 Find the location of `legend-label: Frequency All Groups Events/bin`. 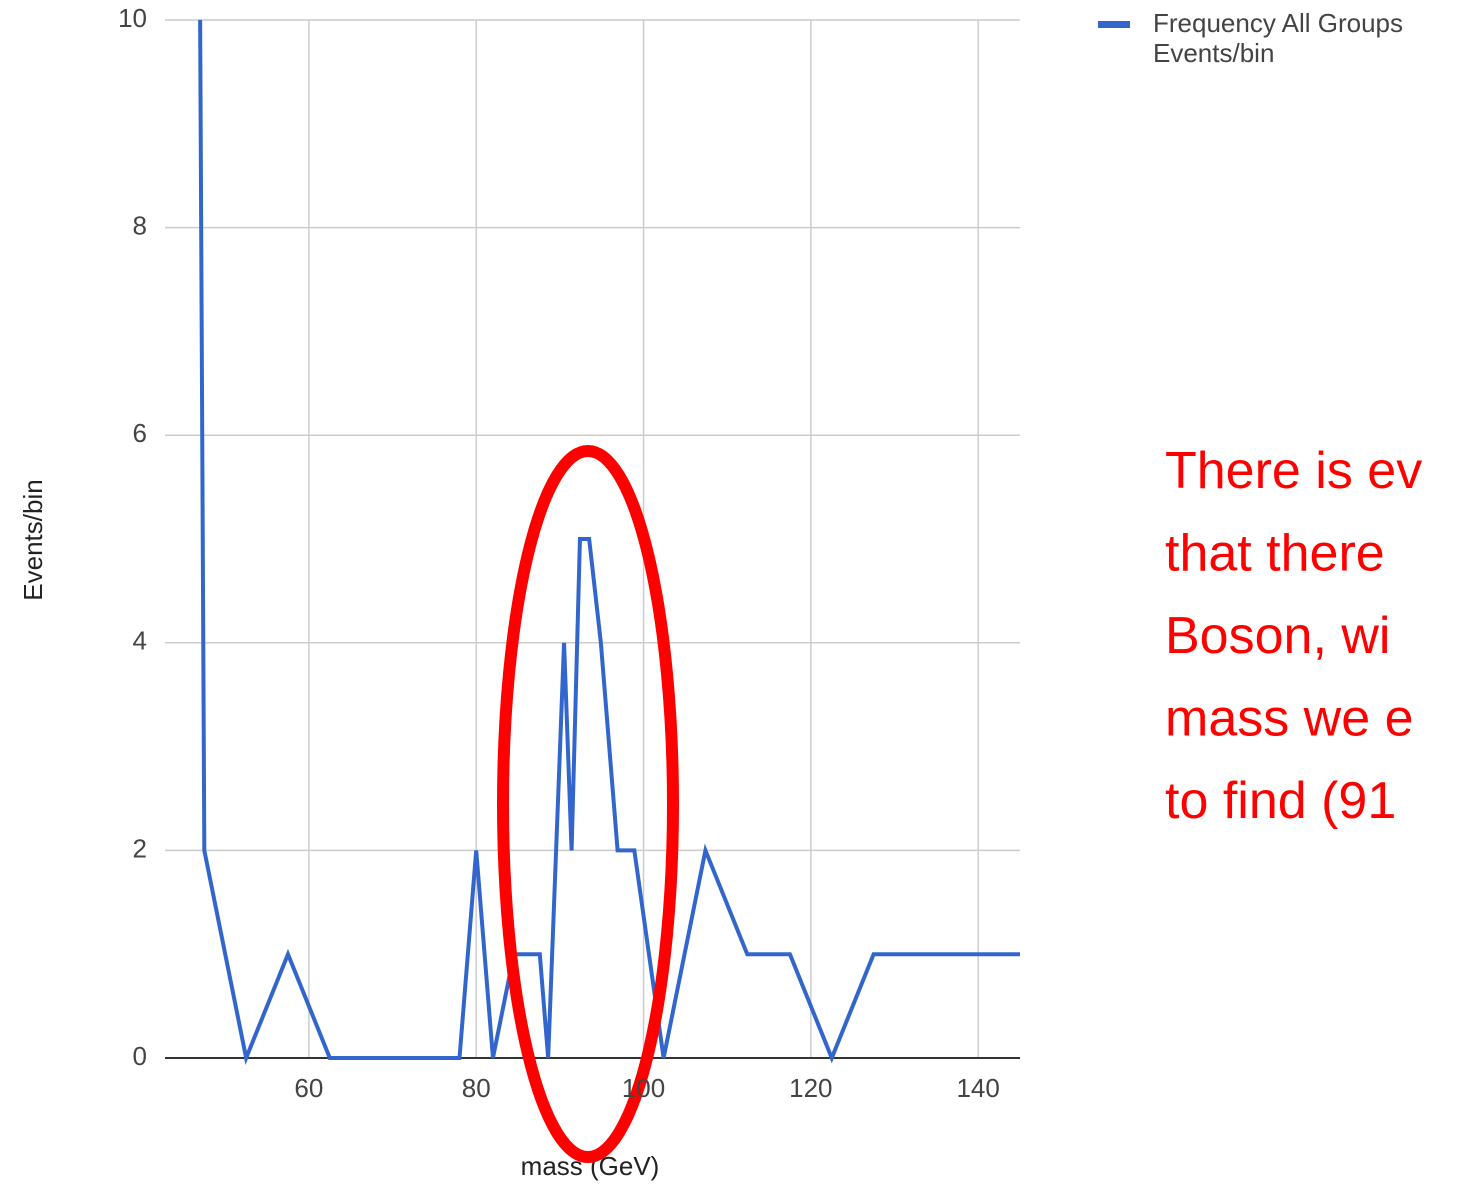

legend-label: Frequency All Groups Events/bin is located at coordinates (1278, 38).